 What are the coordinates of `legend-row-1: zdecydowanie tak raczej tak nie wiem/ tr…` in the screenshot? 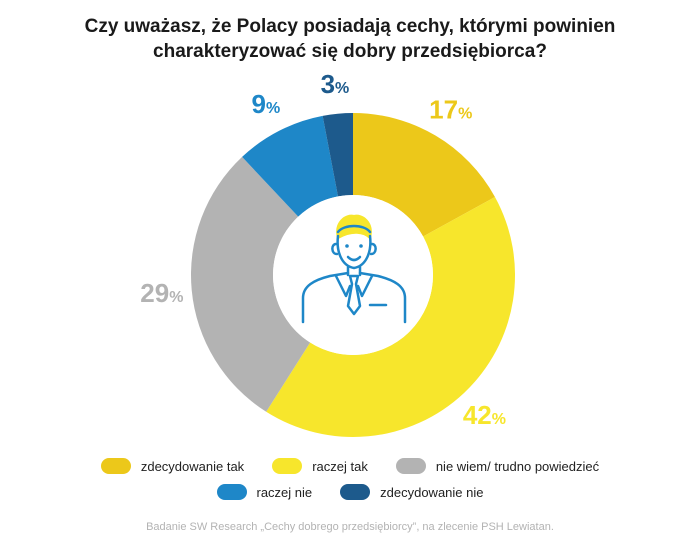 It's located at (350, 466).